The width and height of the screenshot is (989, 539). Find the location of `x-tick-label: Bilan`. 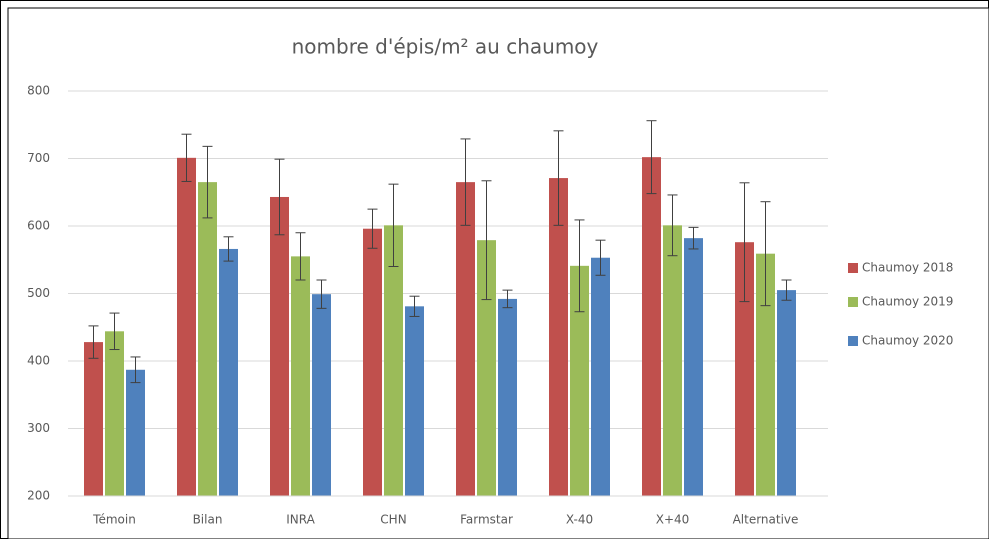

x-tick-label: Bilan is located at coordinates (208, 520).